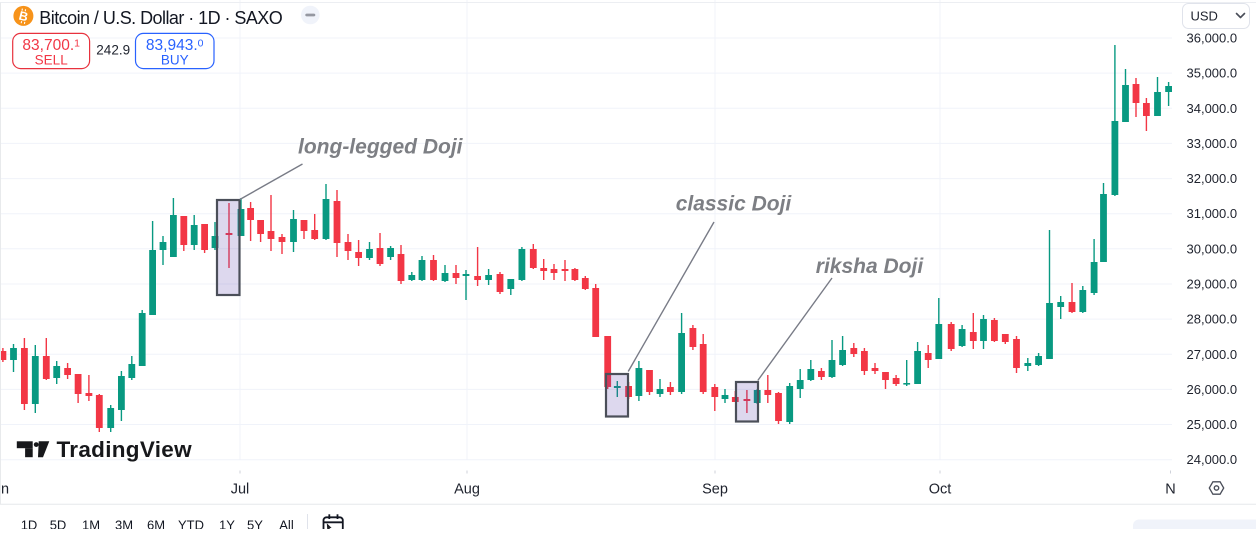  What do you see at coordinates (1212, 354) in the screenshot?
I see `svg-text: 27,000.0` at bounding box center [1212, 354].